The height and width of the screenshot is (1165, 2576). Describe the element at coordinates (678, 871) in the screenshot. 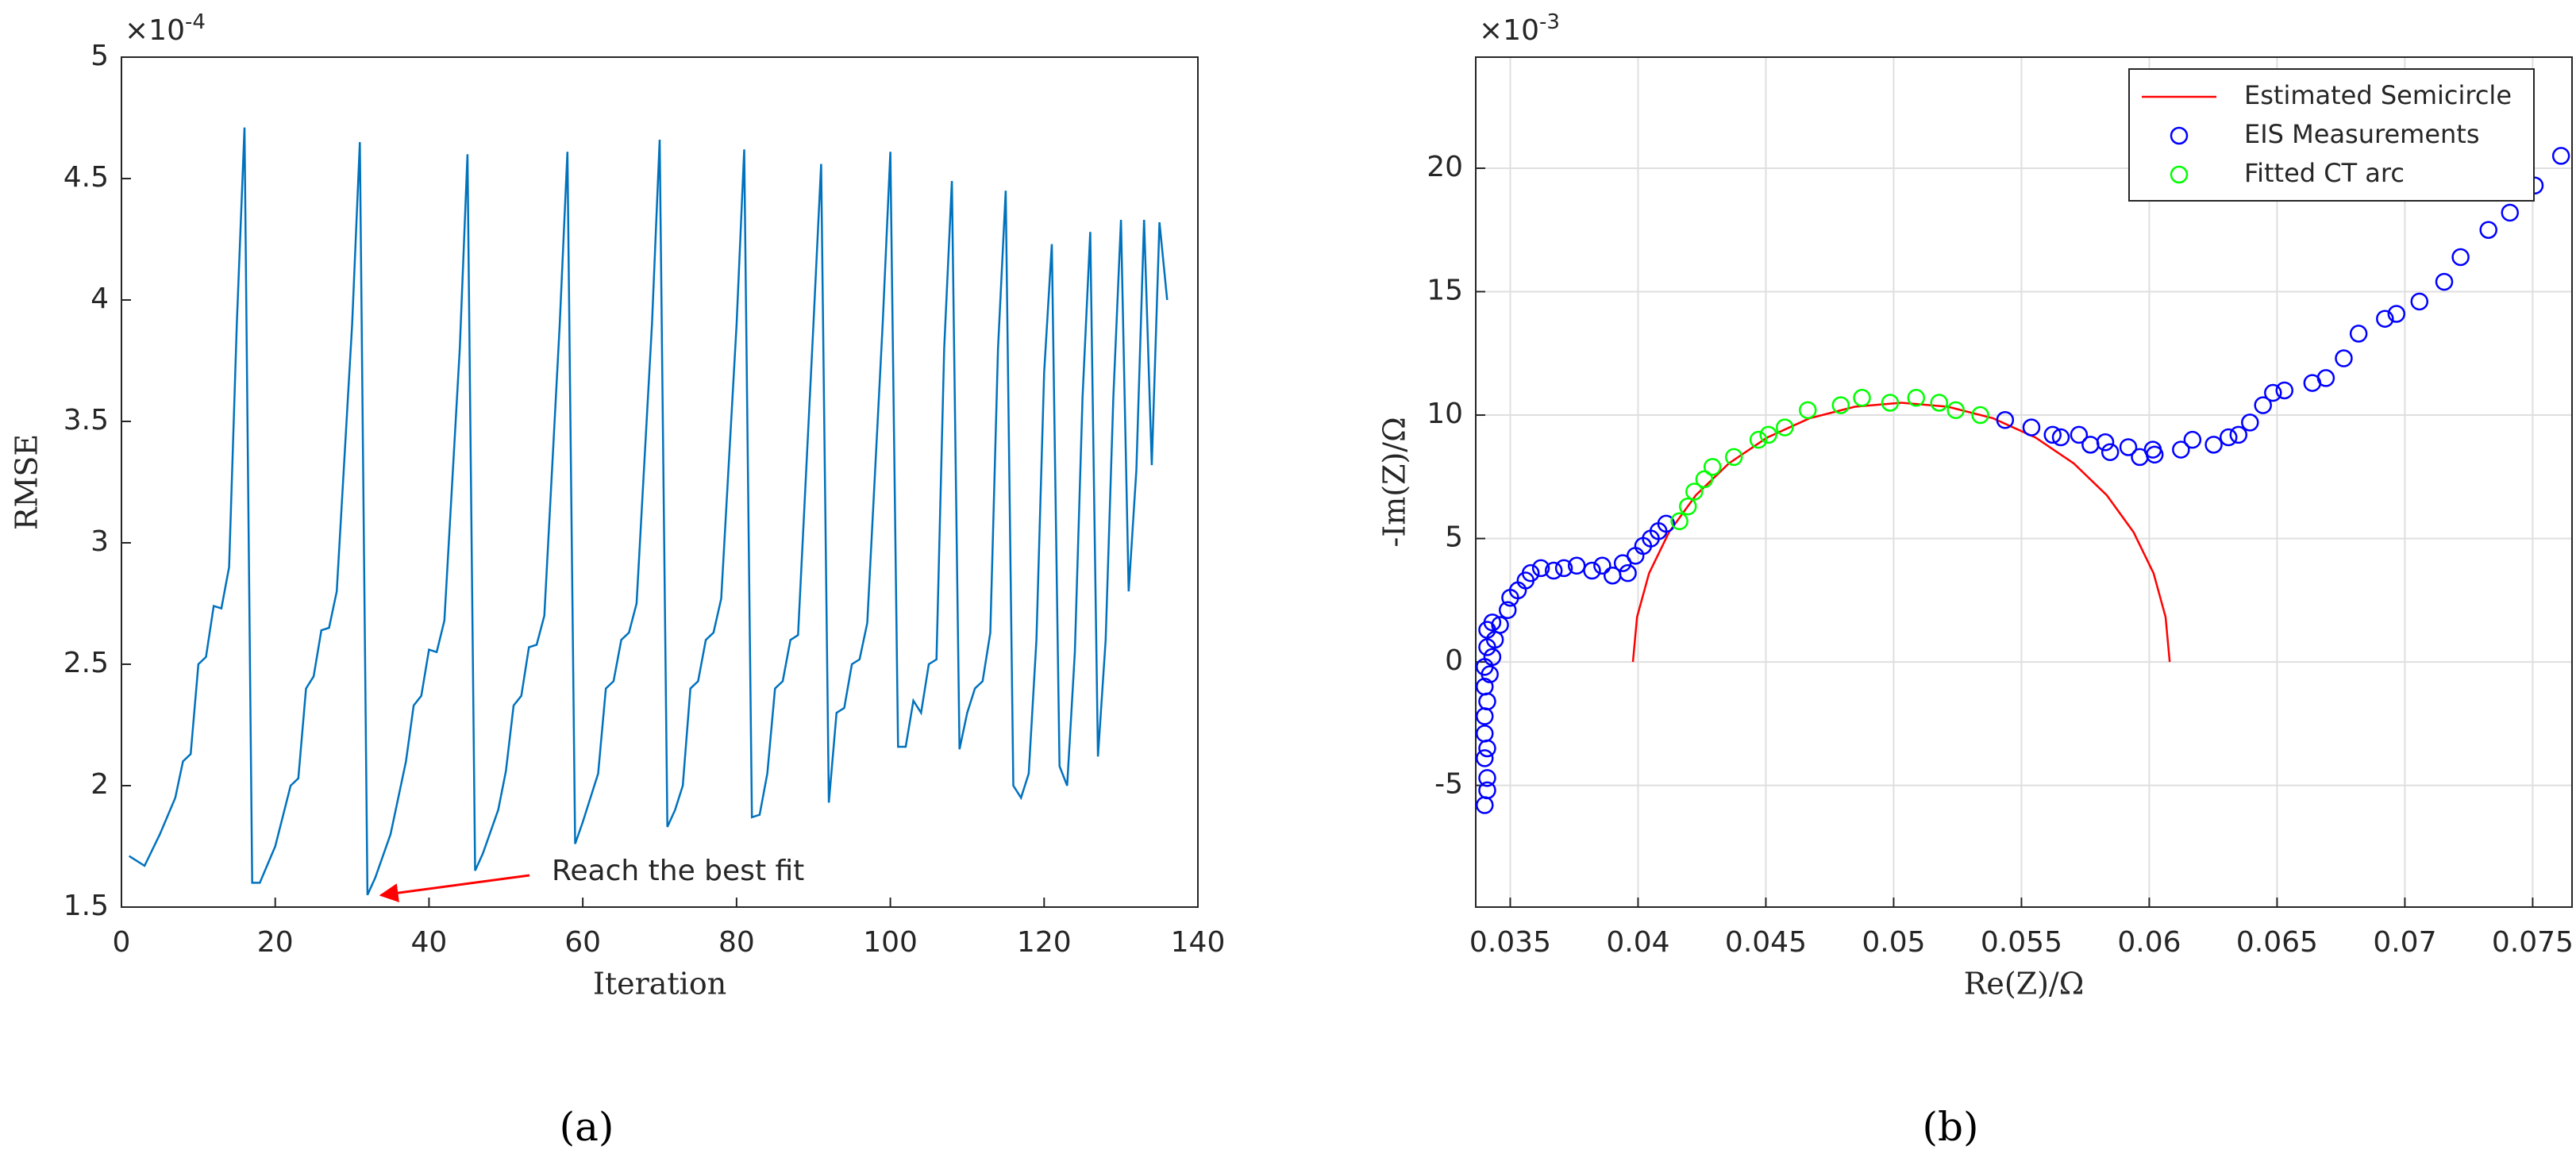

I see `annotation: Reach the best fit` at that location.